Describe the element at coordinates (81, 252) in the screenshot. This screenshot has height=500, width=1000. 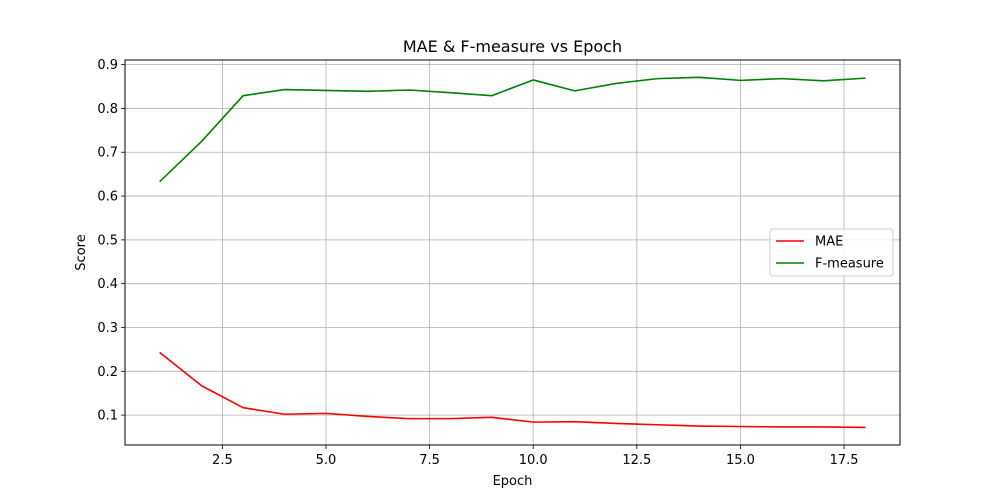
I see `y-axis-label: Score` at that location.